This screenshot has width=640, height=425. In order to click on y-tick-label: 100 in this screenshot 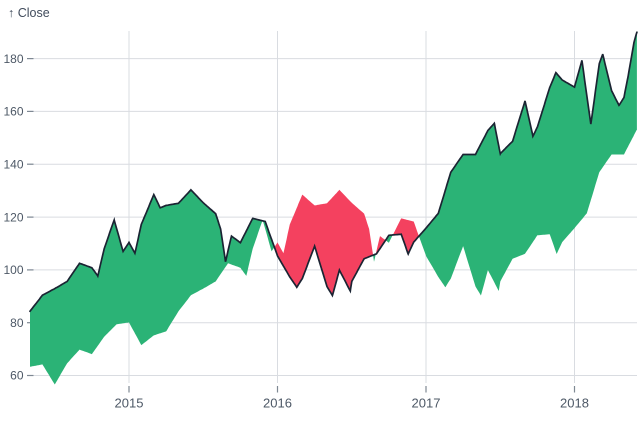, I will do `click(13, 270)`.